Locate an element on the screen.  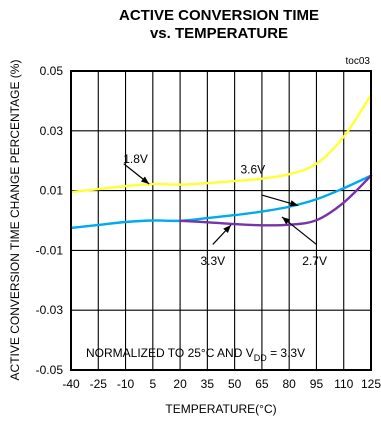
x-tick-label-10: 110 is located at coordinates (343, 384).